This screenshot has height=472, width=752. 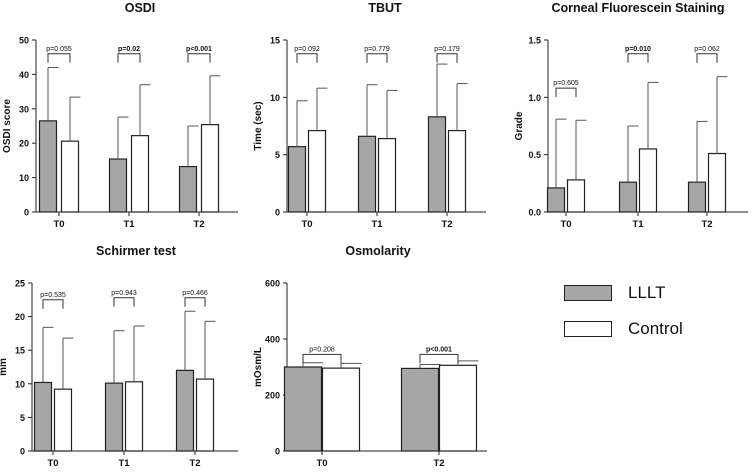 I want to click on chart-title: OSDI, so click(x=140, y=8).